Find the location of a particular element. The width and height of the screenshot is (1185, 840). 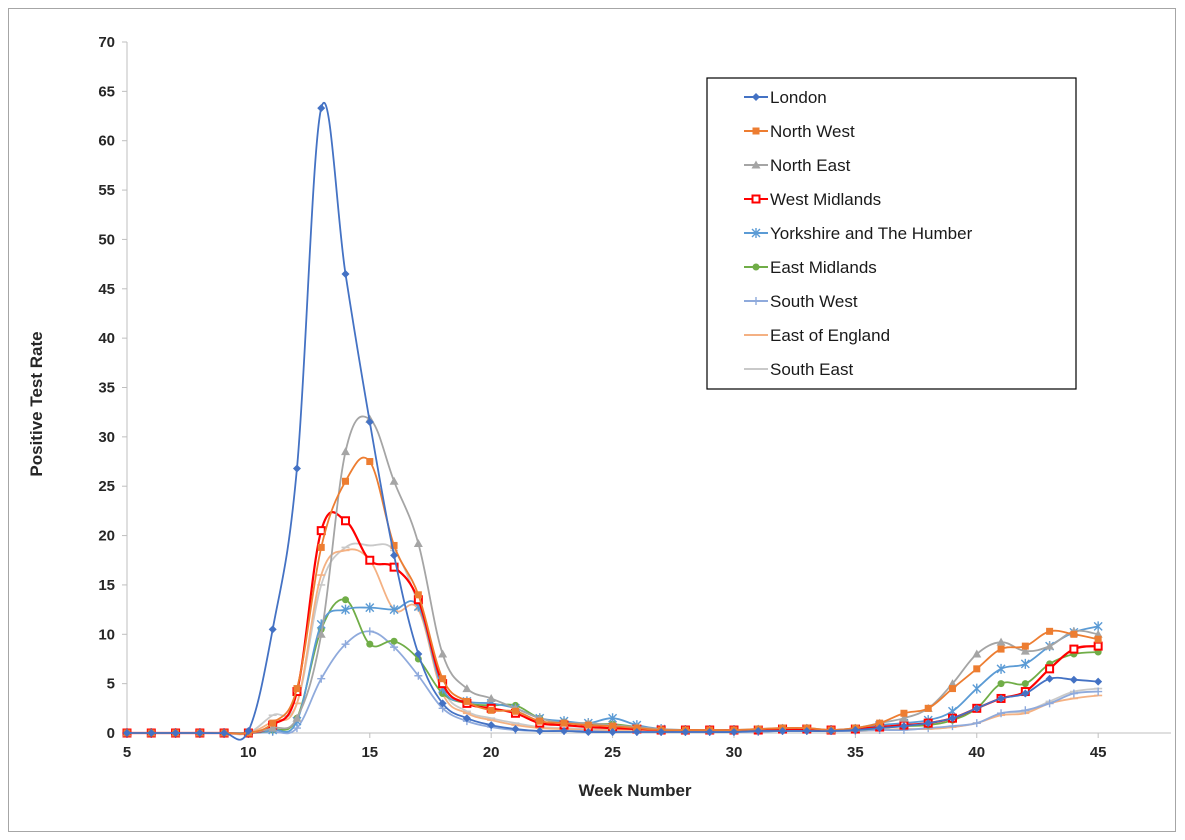

legend-entry-north-west: North West is located at coordinates (799, 131).